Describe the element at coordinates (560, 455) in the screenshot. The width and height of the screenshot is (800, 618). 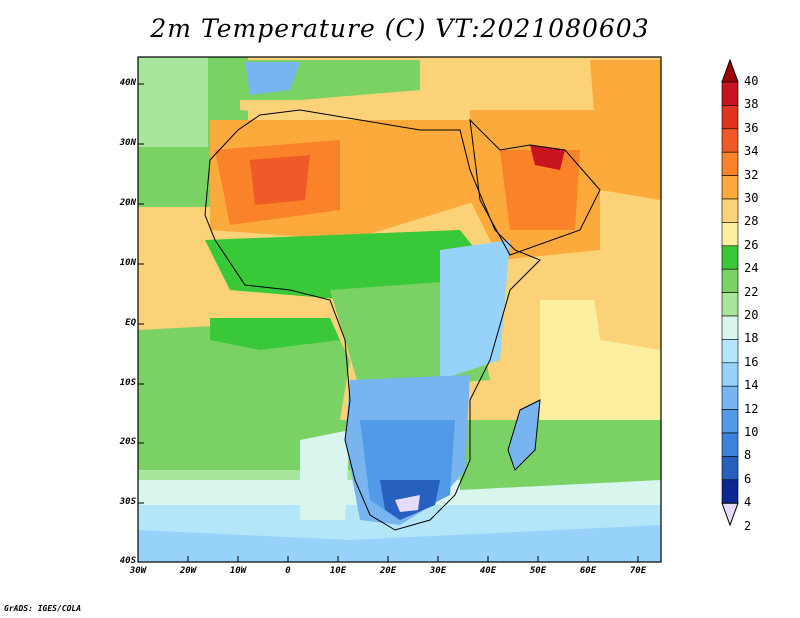
I see `zone-indian-ocean-green` at that location.